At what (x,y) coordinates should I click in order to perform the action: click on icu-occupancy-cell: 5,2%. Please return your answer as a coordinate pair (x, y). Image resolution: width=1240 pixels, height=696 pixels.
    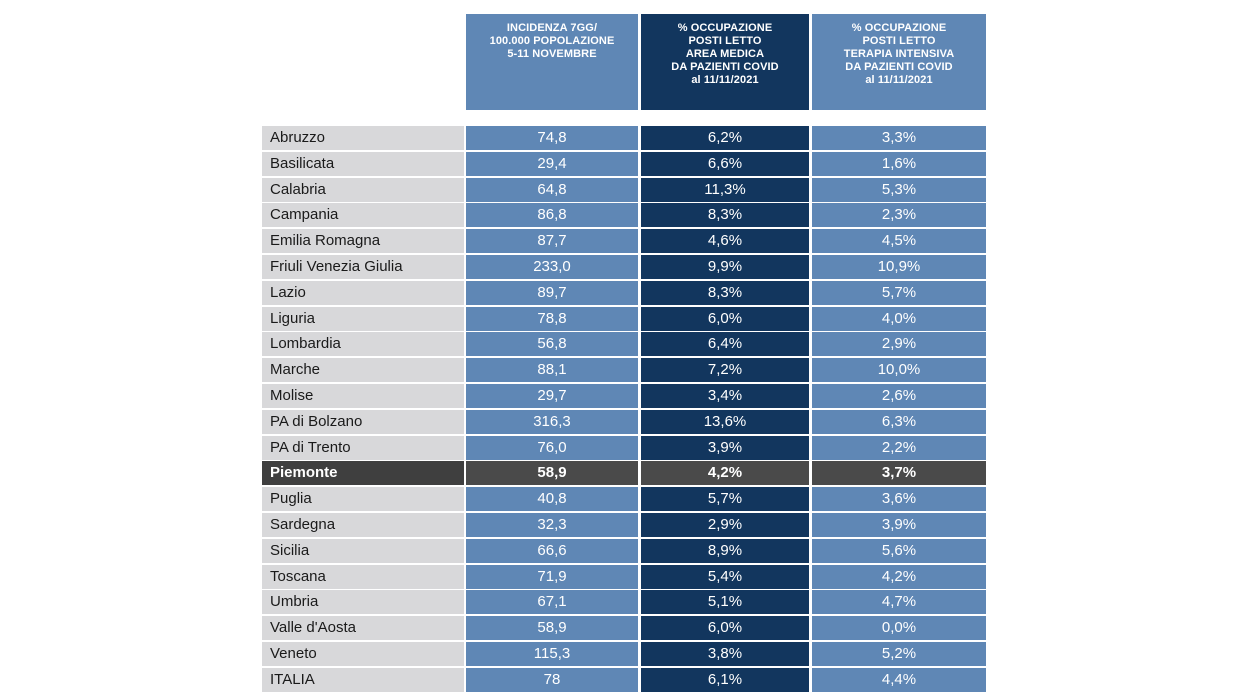
    Looking at the image, I should click on (899, 653).